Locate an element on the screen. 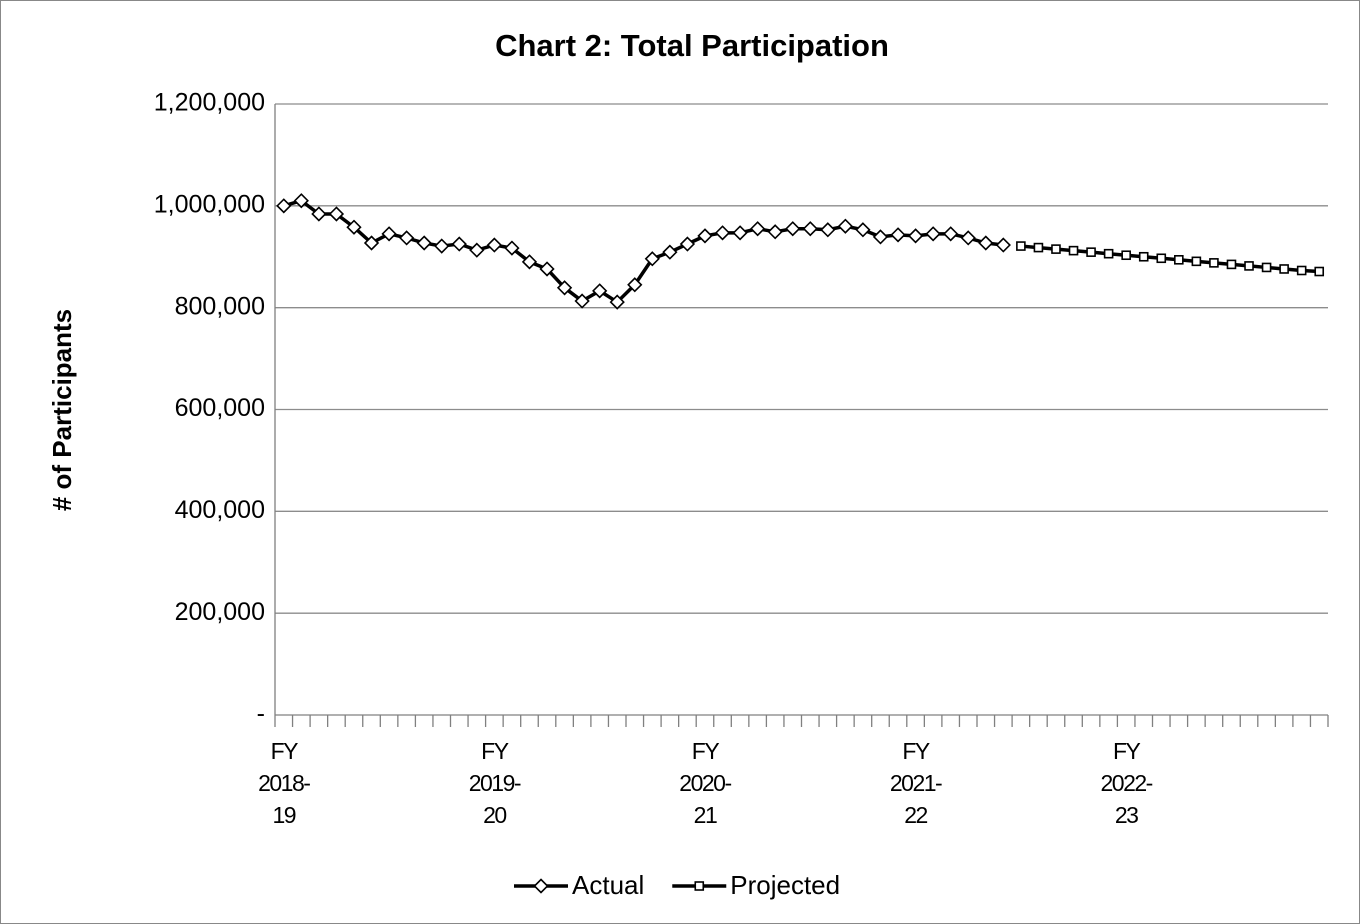 The width and height of the screenshot is (1360, 924). y-tick-label: 400,000 is located at coordinates (220, 510).